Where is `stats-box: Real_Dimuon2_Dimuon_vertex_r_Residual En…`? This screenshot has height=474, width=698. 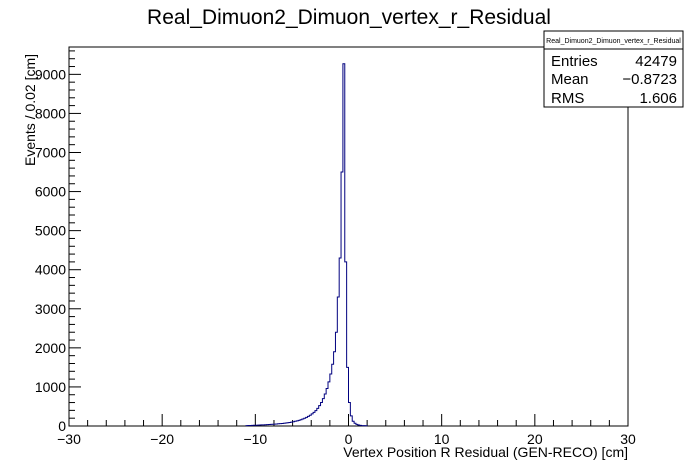 stats-box: Real_Dimuon2_Dimuon_vertex_r_Residual En… is located at coordinates (613, 69).